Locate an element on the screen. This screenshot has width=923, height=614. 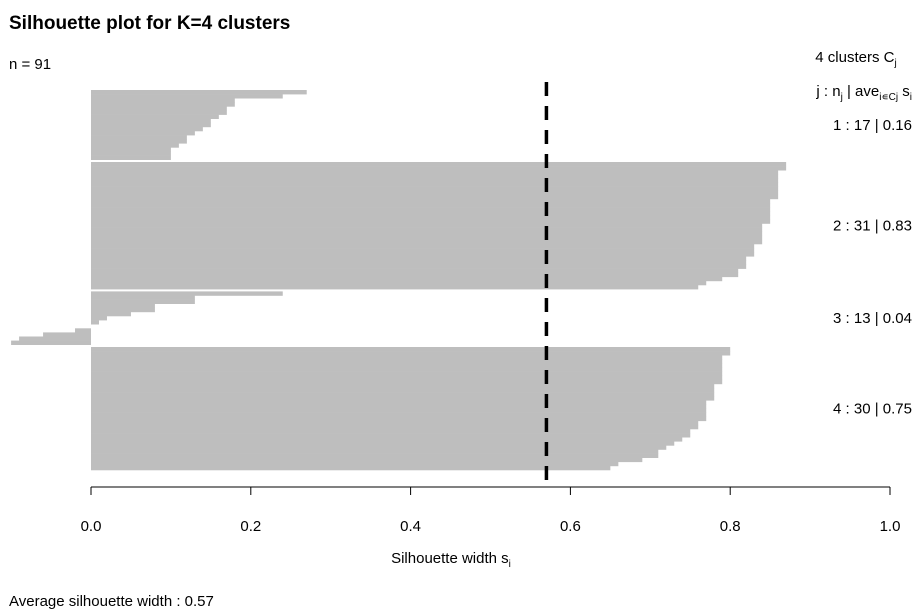
x-tick-label: 1.0 is located at coordinates (890, 526).